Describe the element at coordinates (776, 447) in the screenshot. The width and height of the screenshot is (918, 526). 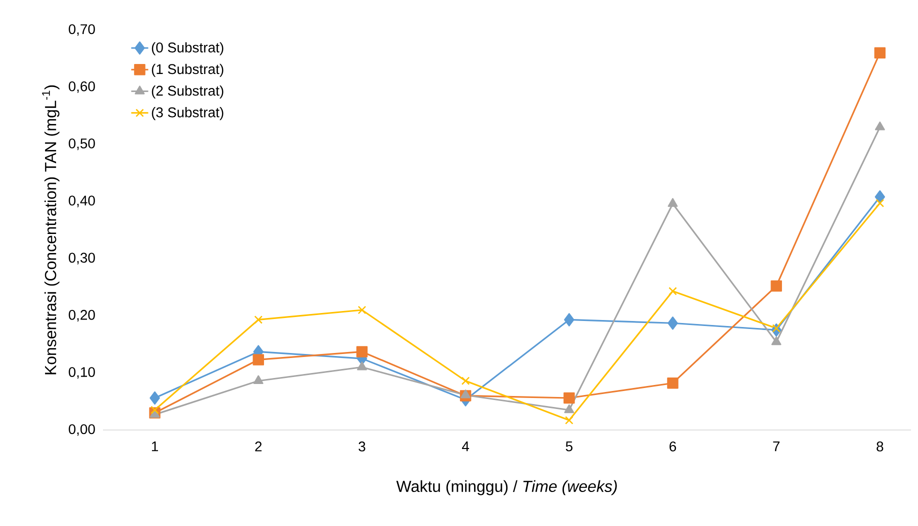
I see `x-tick-label: 7` at that location.